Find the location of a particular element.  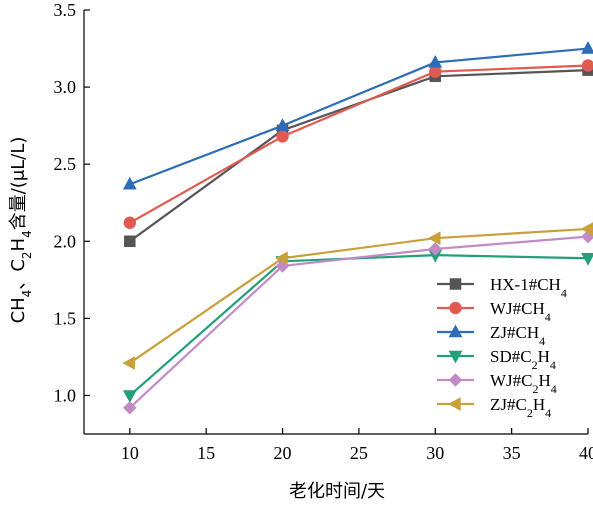

legend-entry: SD#C2H4 is located at coordinates (496, 359).